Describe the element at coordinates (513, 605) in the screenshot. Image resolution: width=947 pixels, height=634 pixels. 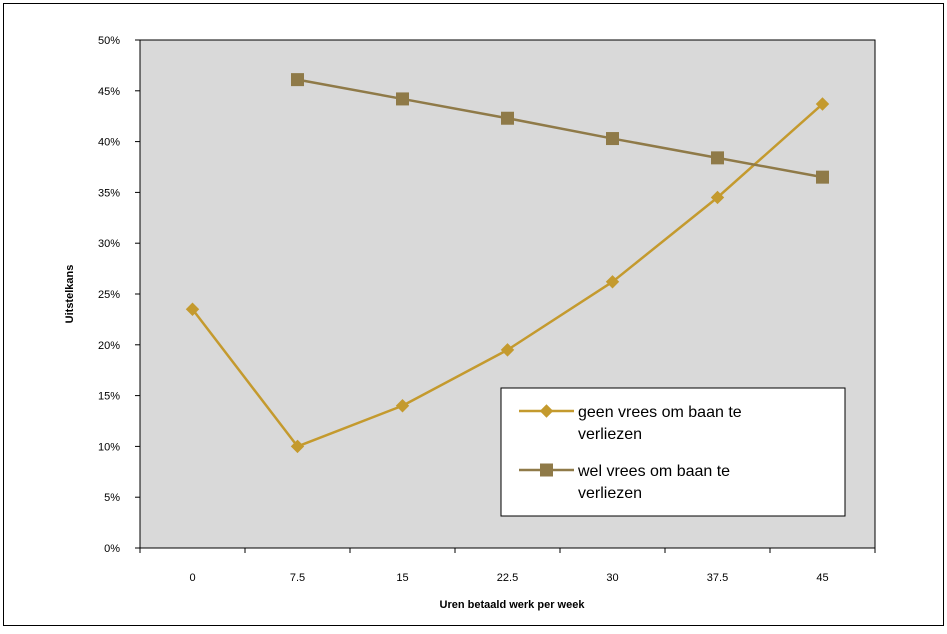
I see `x-axis-title: Uren betaald werk per week` at that location.